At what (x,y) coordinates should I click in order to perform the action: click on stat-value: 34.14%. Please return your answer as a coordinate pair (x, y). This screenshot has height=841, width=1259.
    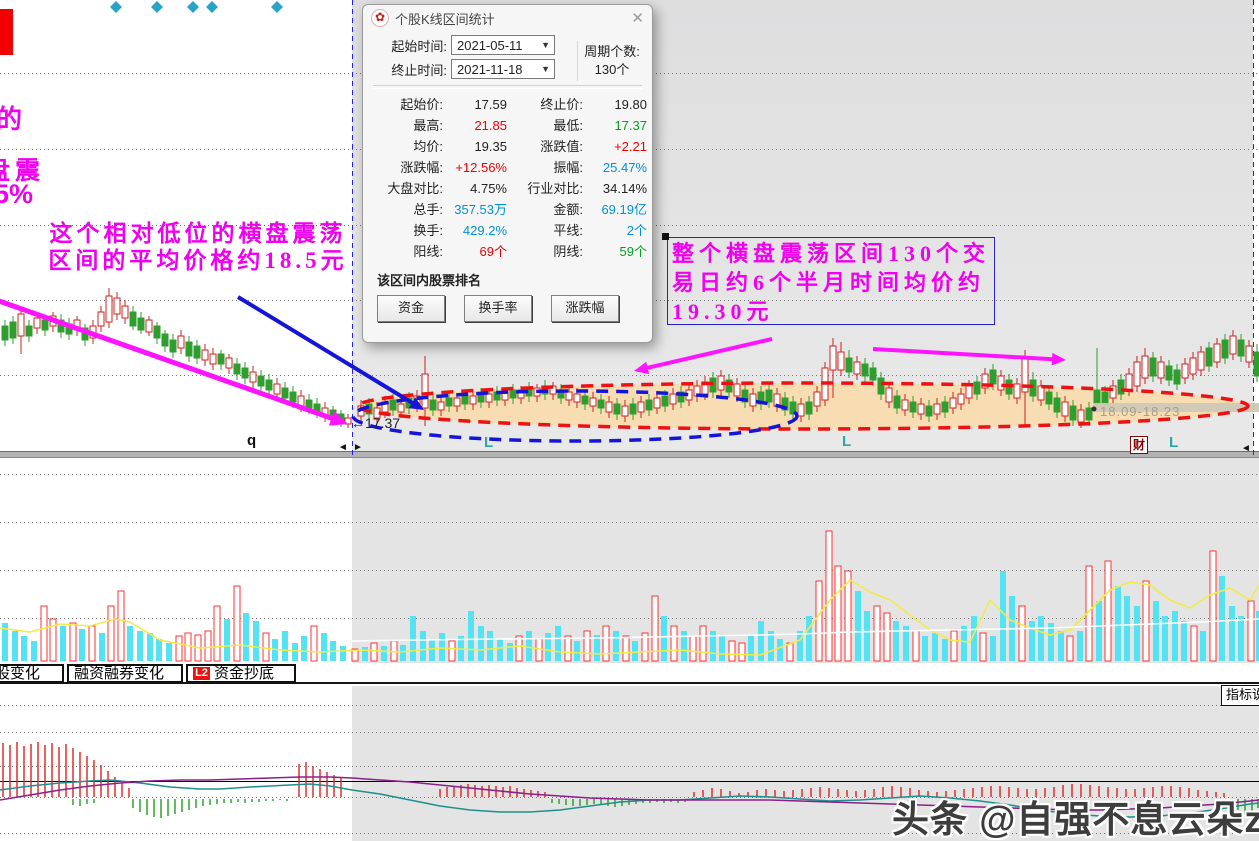
    Looking at the image, I should click on (624, 188).